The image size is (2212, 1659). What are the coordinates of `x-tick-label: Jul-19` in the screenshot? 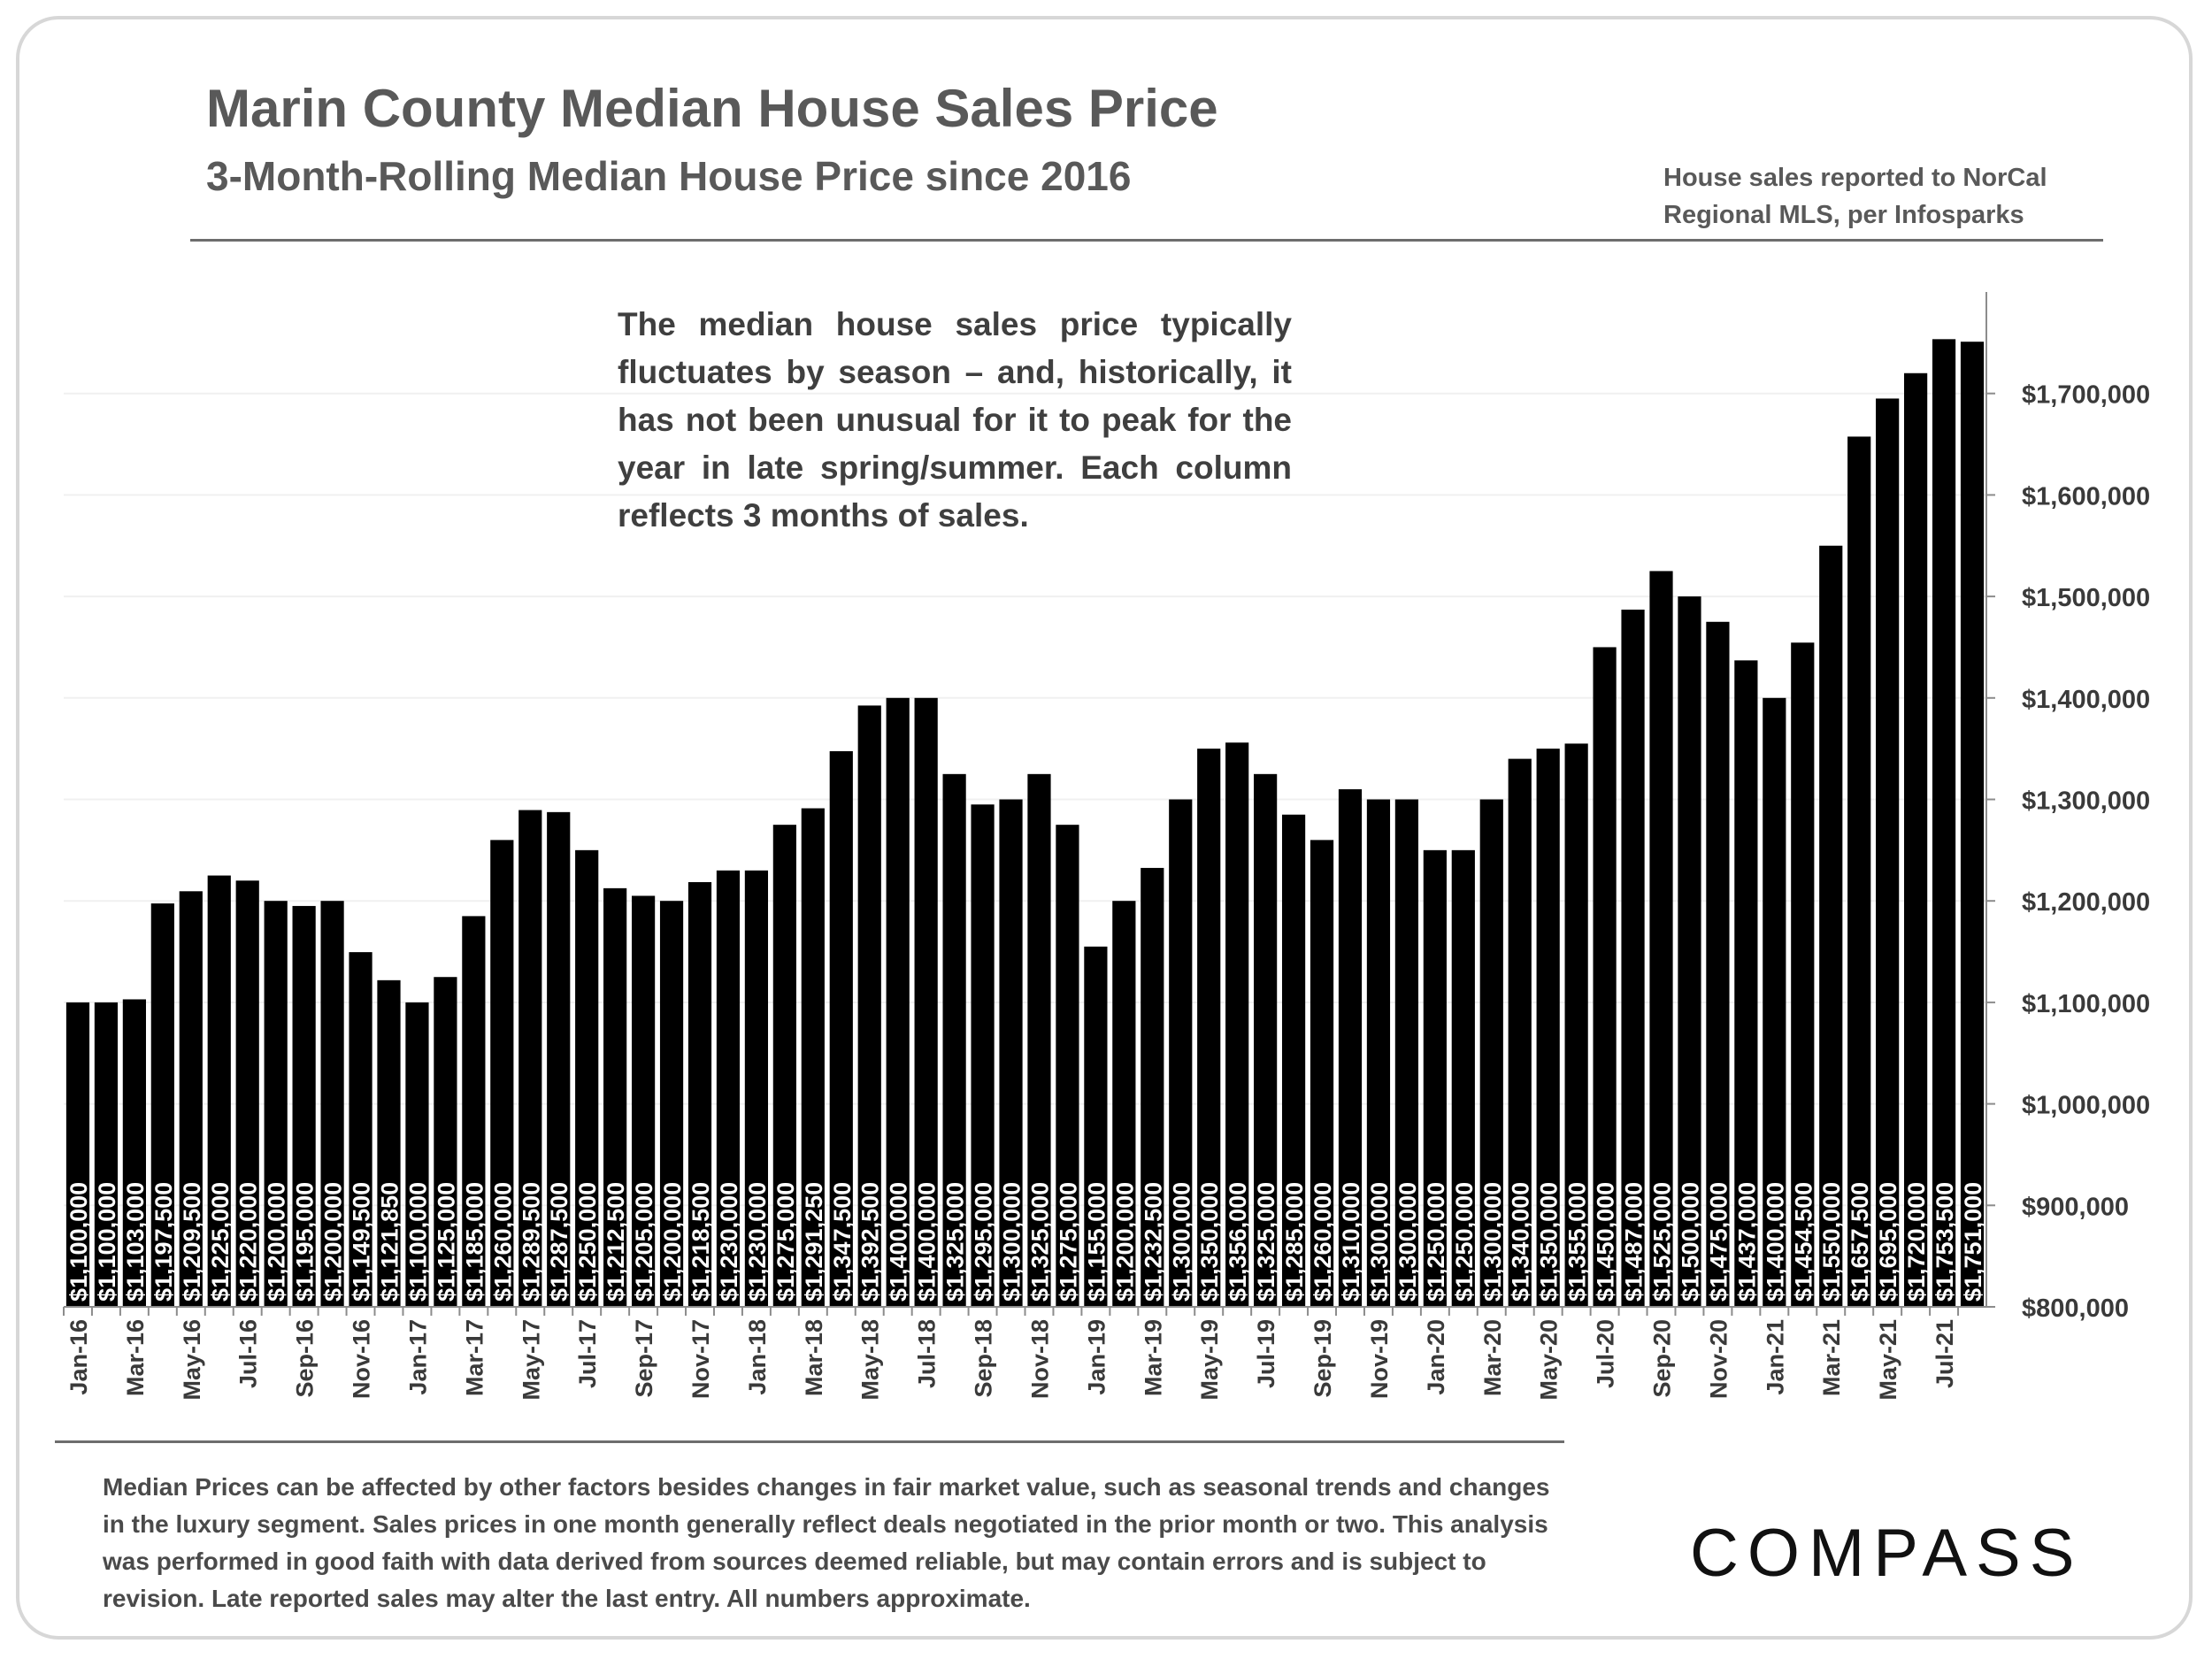 It's located at (1266, 1353).